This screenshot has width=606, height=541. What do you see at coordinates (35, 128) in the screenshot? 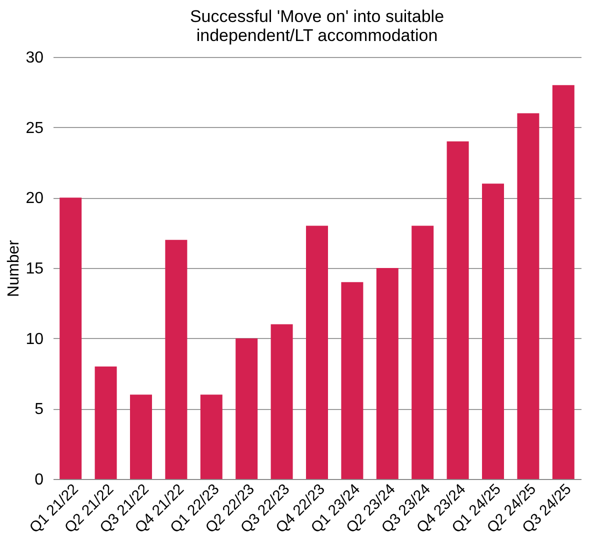
I see `y-tick-label: 25` at bounding box center [35, 128].